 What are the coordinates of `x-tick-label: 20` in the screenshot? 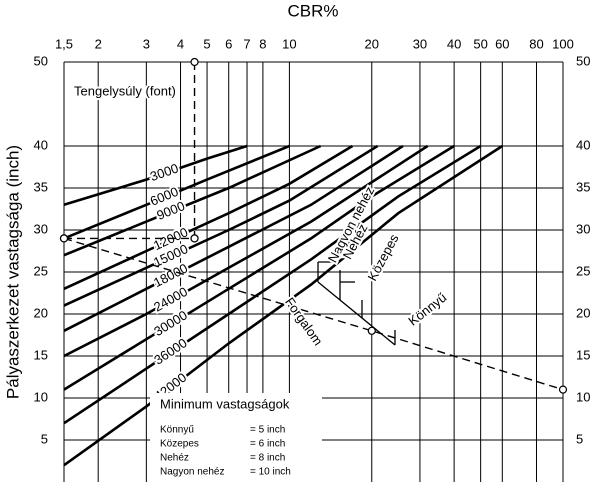 It's located at (372, 43).